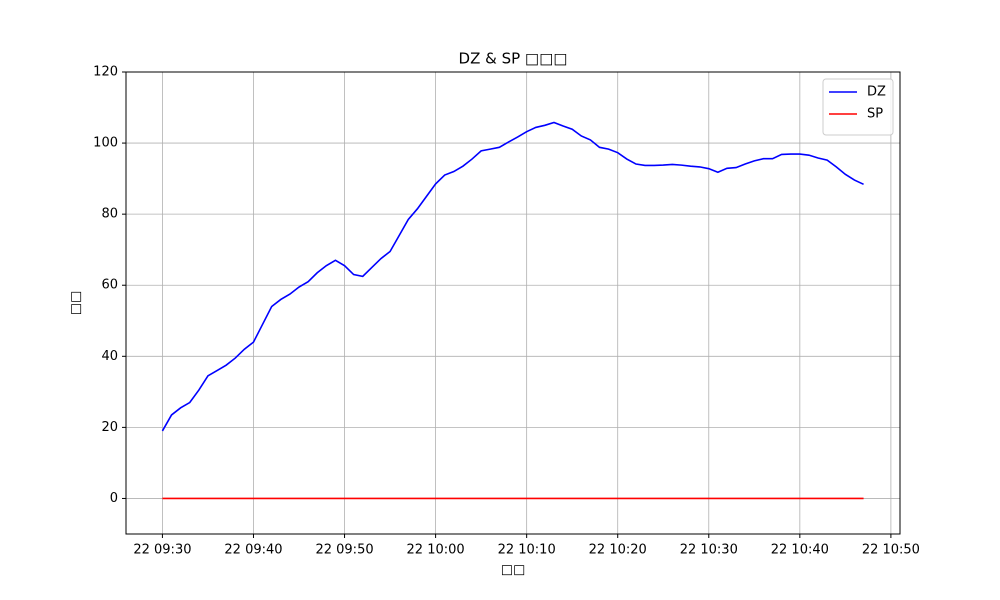 This screenshot has width=1000, height=600. What do you see at coordinates (105, 143) in the screenshot?
I see `y-tick-label: 100` at bounding box center [105, 143].